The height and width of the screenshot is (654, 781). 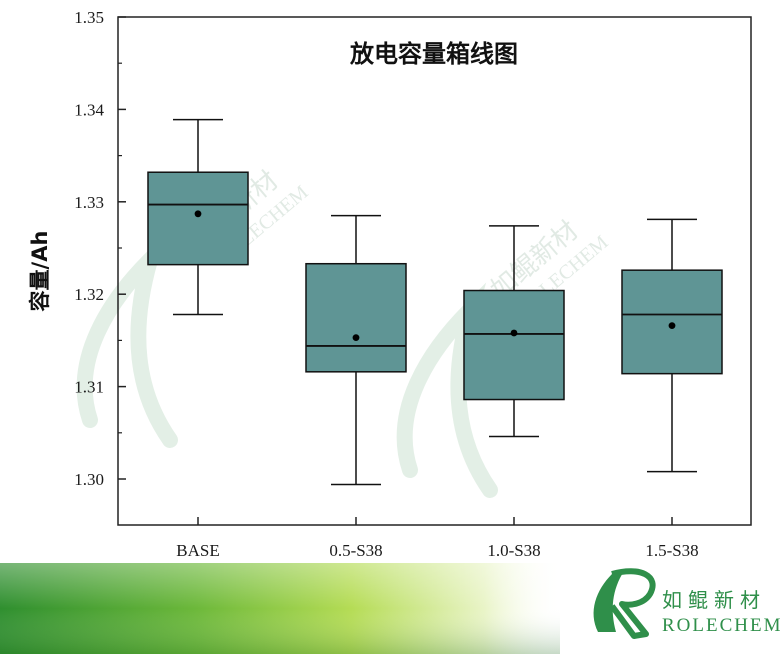 What do you see at coordinates (197, 550) in the screenshot?
I see `x-tick-label: BASE` at bounding box center [197, 550].